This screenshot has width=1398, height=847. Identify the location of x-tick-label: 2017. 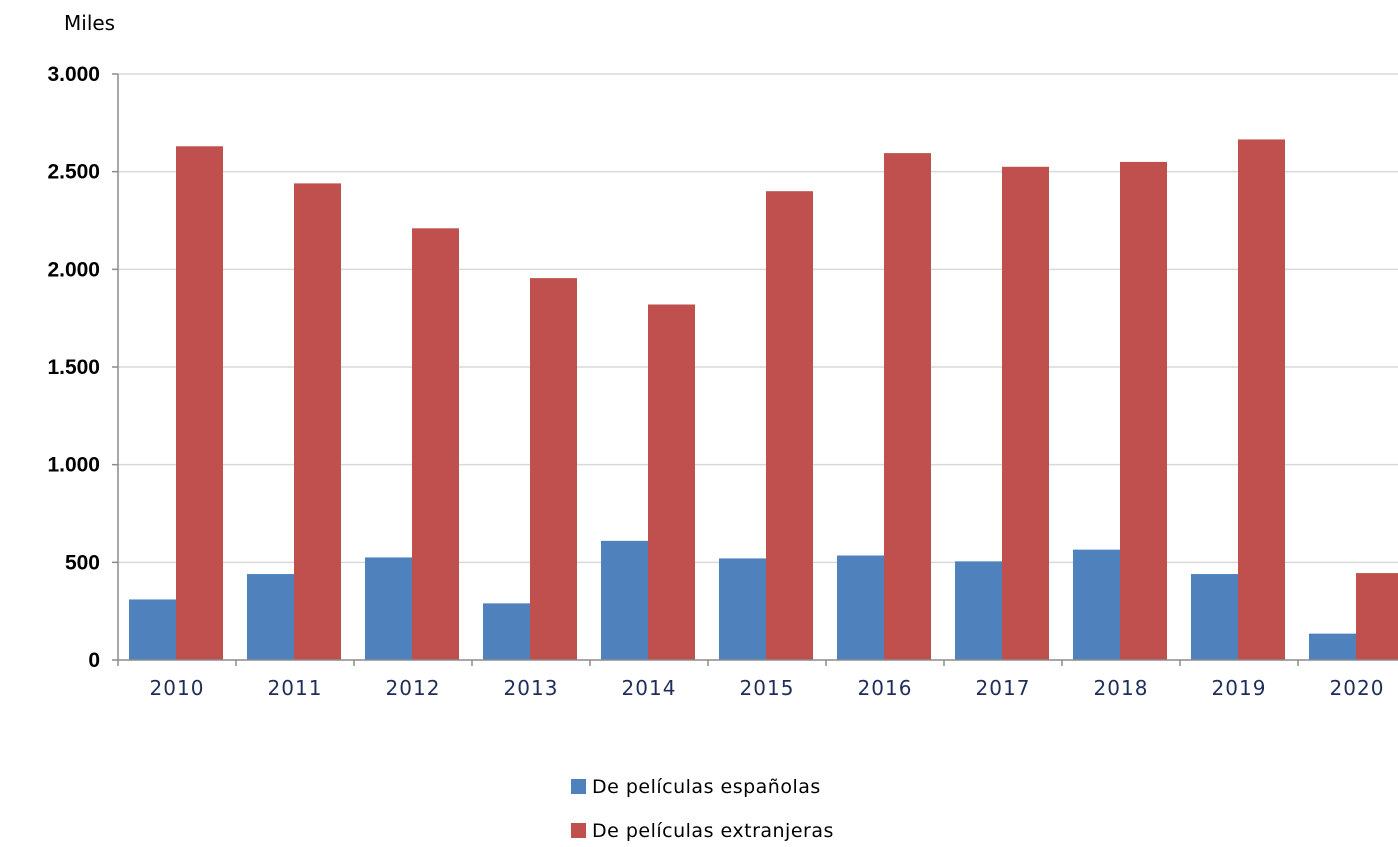
(1003, 688).